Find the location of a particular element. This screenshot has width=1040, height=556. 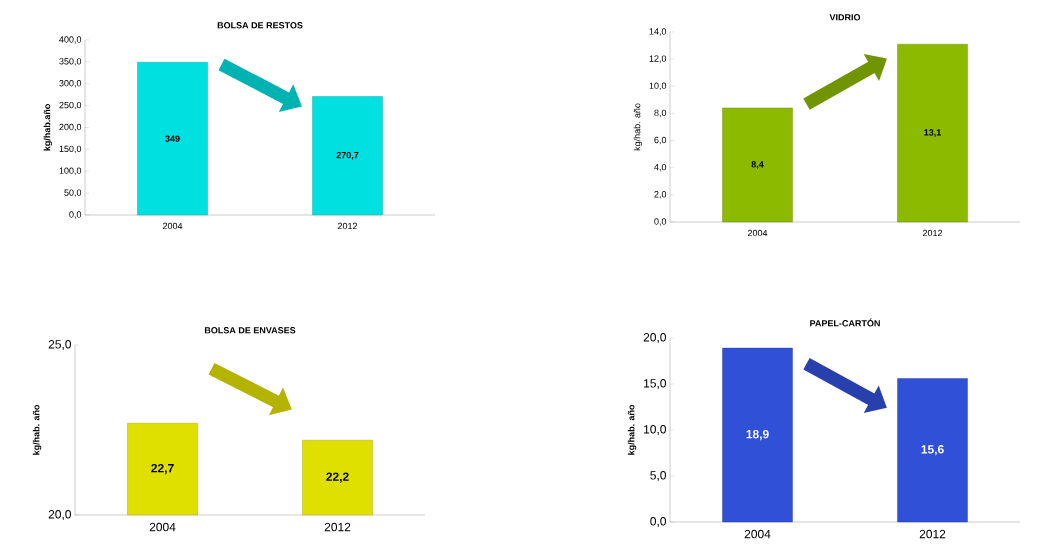

data-label: 22,2 is located at coordinates (337, 477).